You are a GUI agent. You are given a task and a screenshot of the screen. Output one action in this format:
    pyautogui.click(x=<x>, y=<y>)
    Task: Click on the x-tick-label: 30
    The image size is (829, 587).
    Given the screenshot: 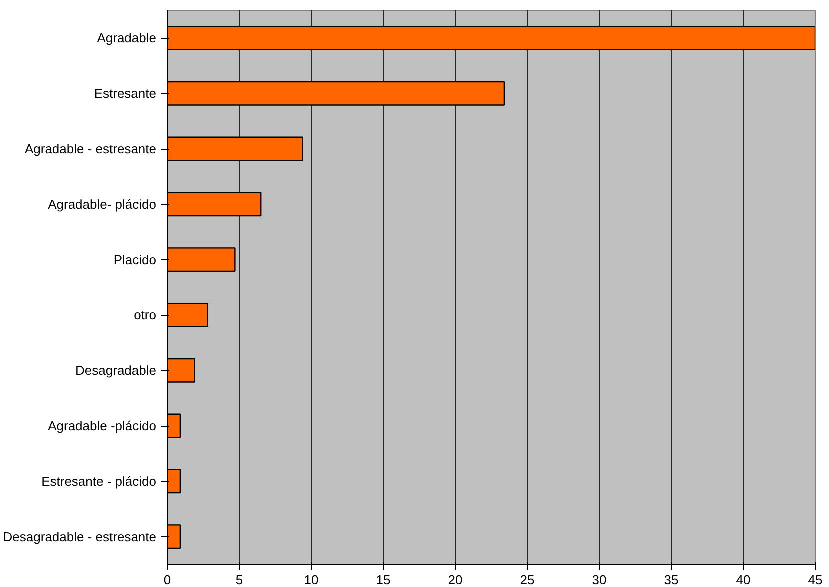 What is the action you would take?
    pyautogui.click(x=599, y=579)
    